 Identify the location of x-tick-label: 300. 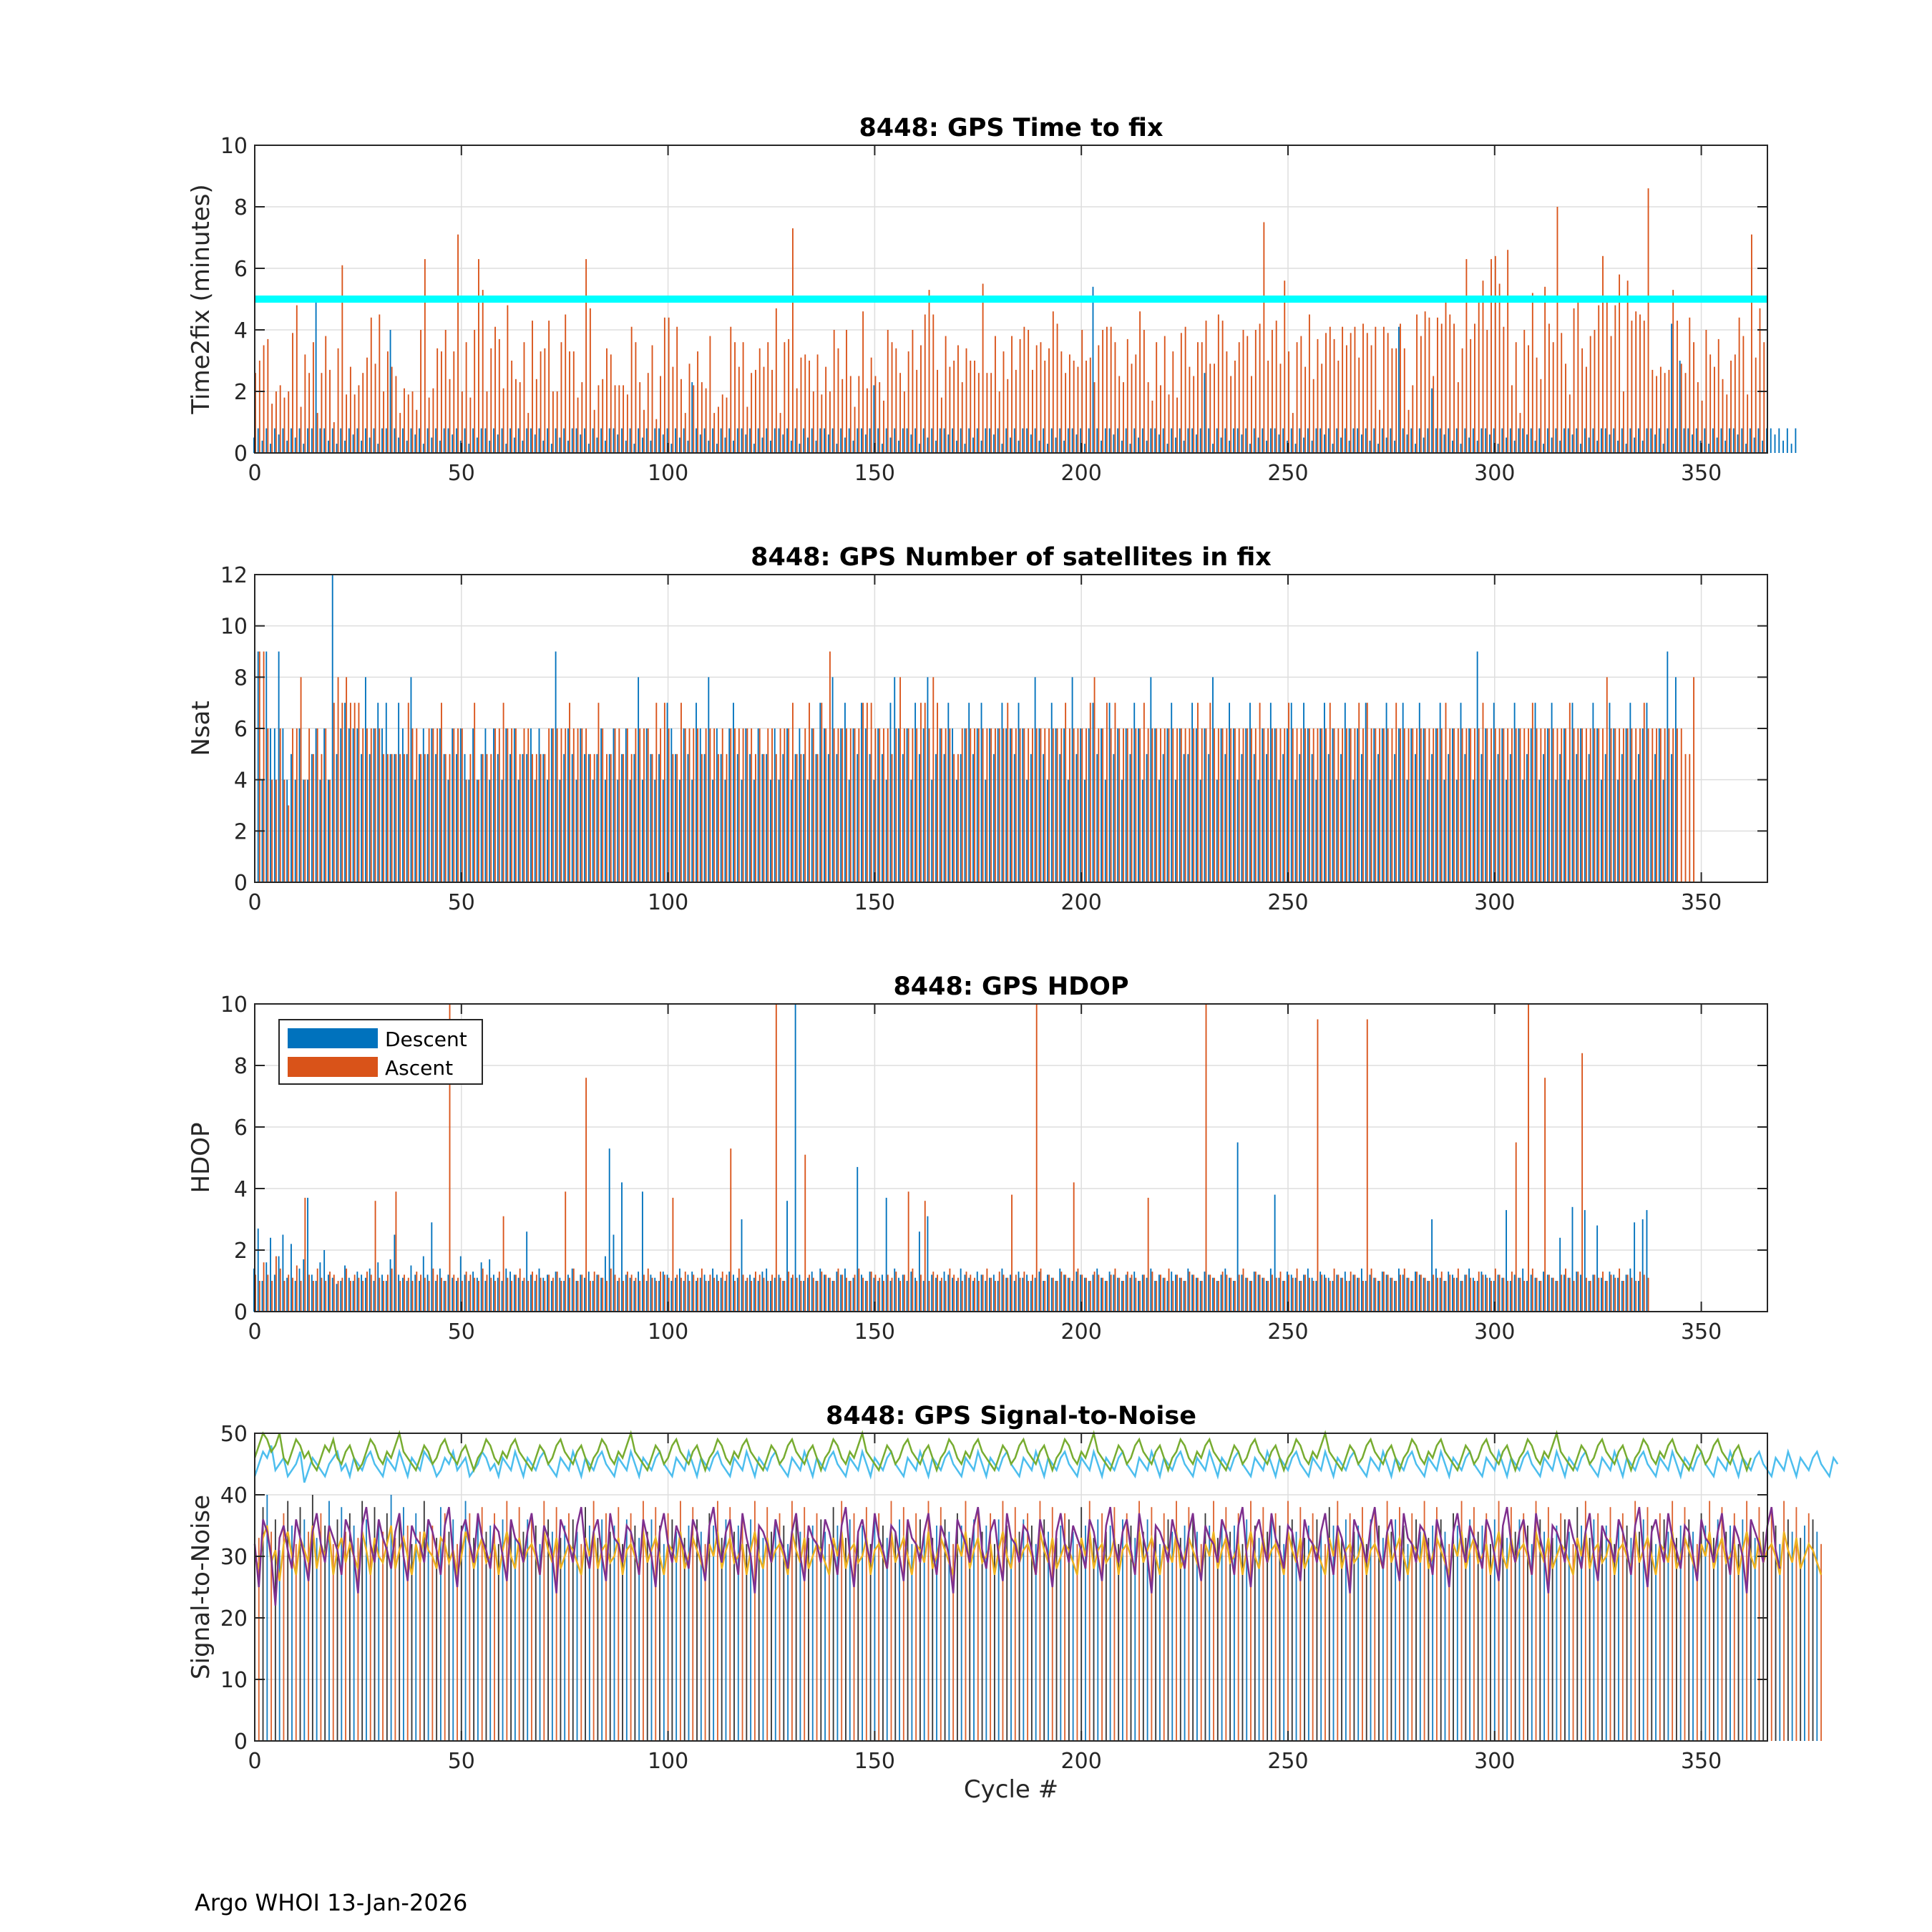
(1495, 473).